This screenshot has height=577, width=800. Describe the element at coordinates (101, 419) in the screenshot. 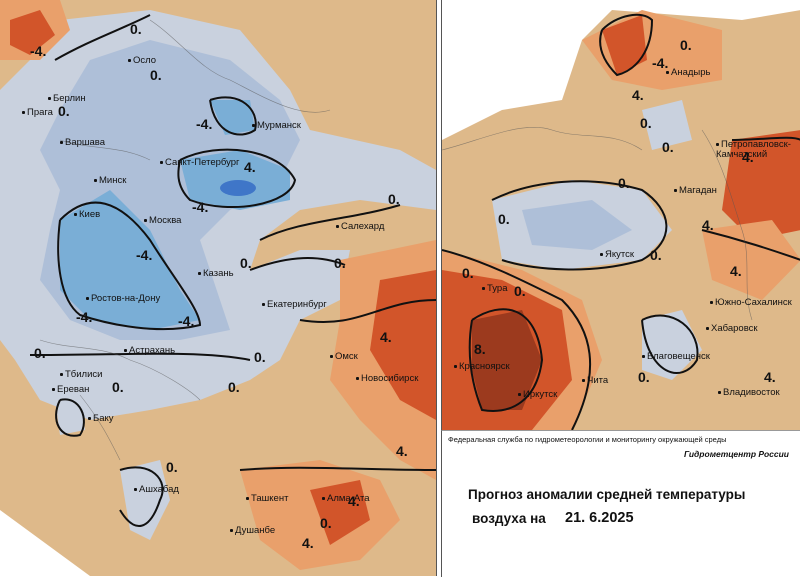

I see `city-baku: Баку` at that location.